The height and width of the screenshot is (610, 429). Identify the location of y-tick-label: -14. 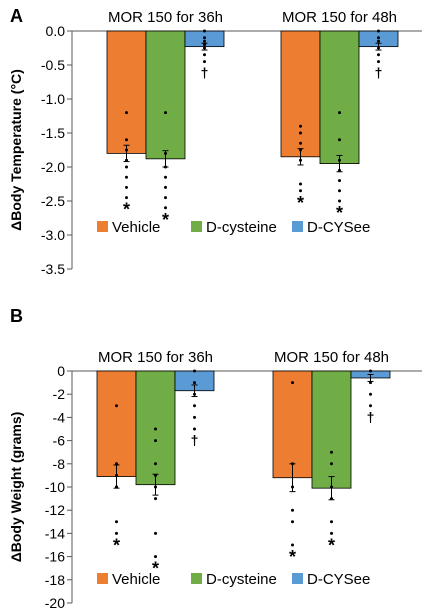
(55, 533).